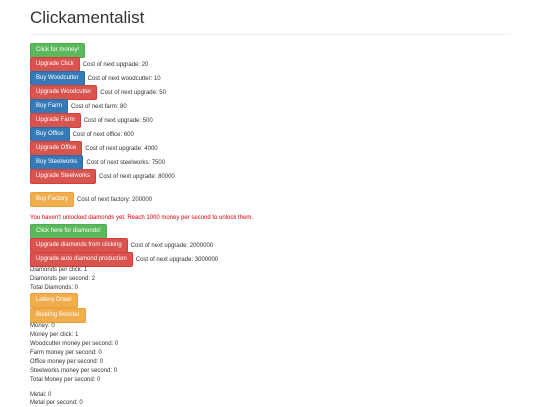 This screenshot has width=540, height=407. I want to click on factory-row: Buy Factory Cost of next factory: 200000, so click(91, 199).